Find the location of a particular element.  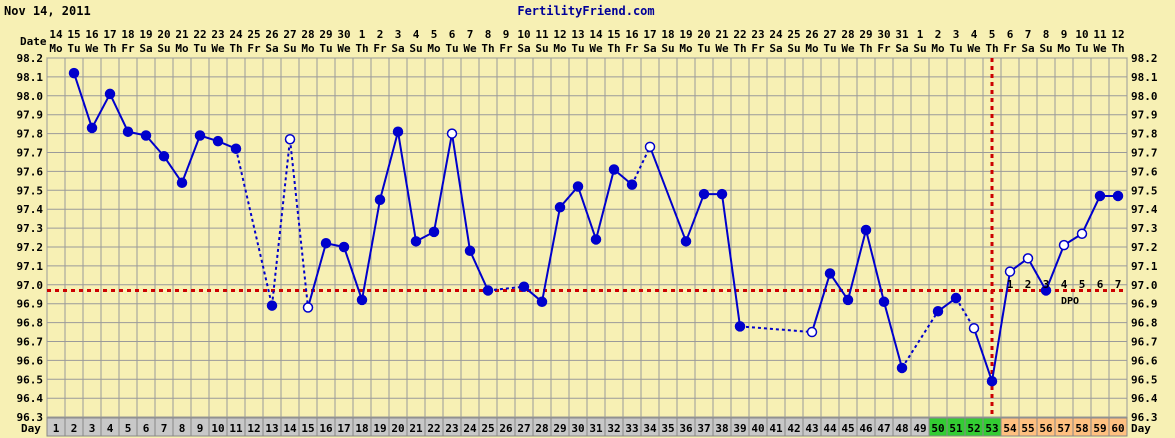

y-tick-label: 96.4 is located at coordinates (30, 398).